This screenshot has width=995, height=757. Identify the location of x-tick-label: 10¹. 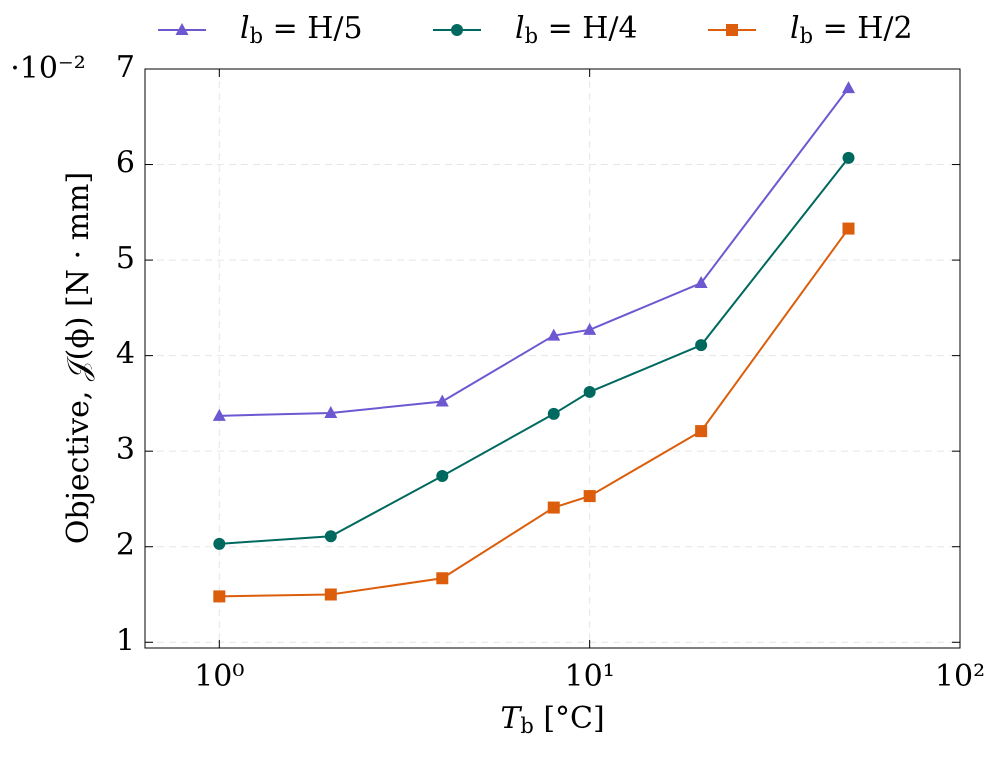
(590, 676).